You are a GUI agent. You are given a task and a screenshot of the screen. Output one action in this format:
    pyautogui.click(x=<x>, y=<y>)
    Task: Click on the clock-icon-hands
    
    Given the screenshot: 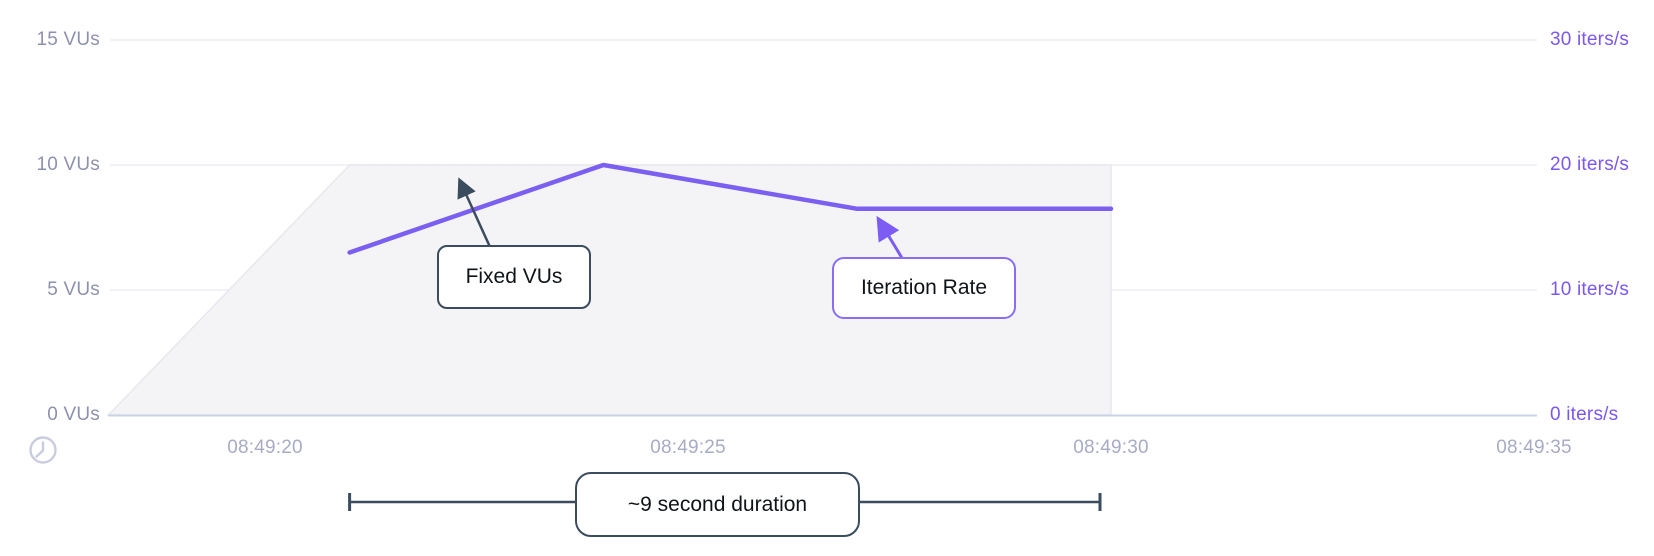 What is the action you would take?
    pyautogui.click(x=40, y=449)
    